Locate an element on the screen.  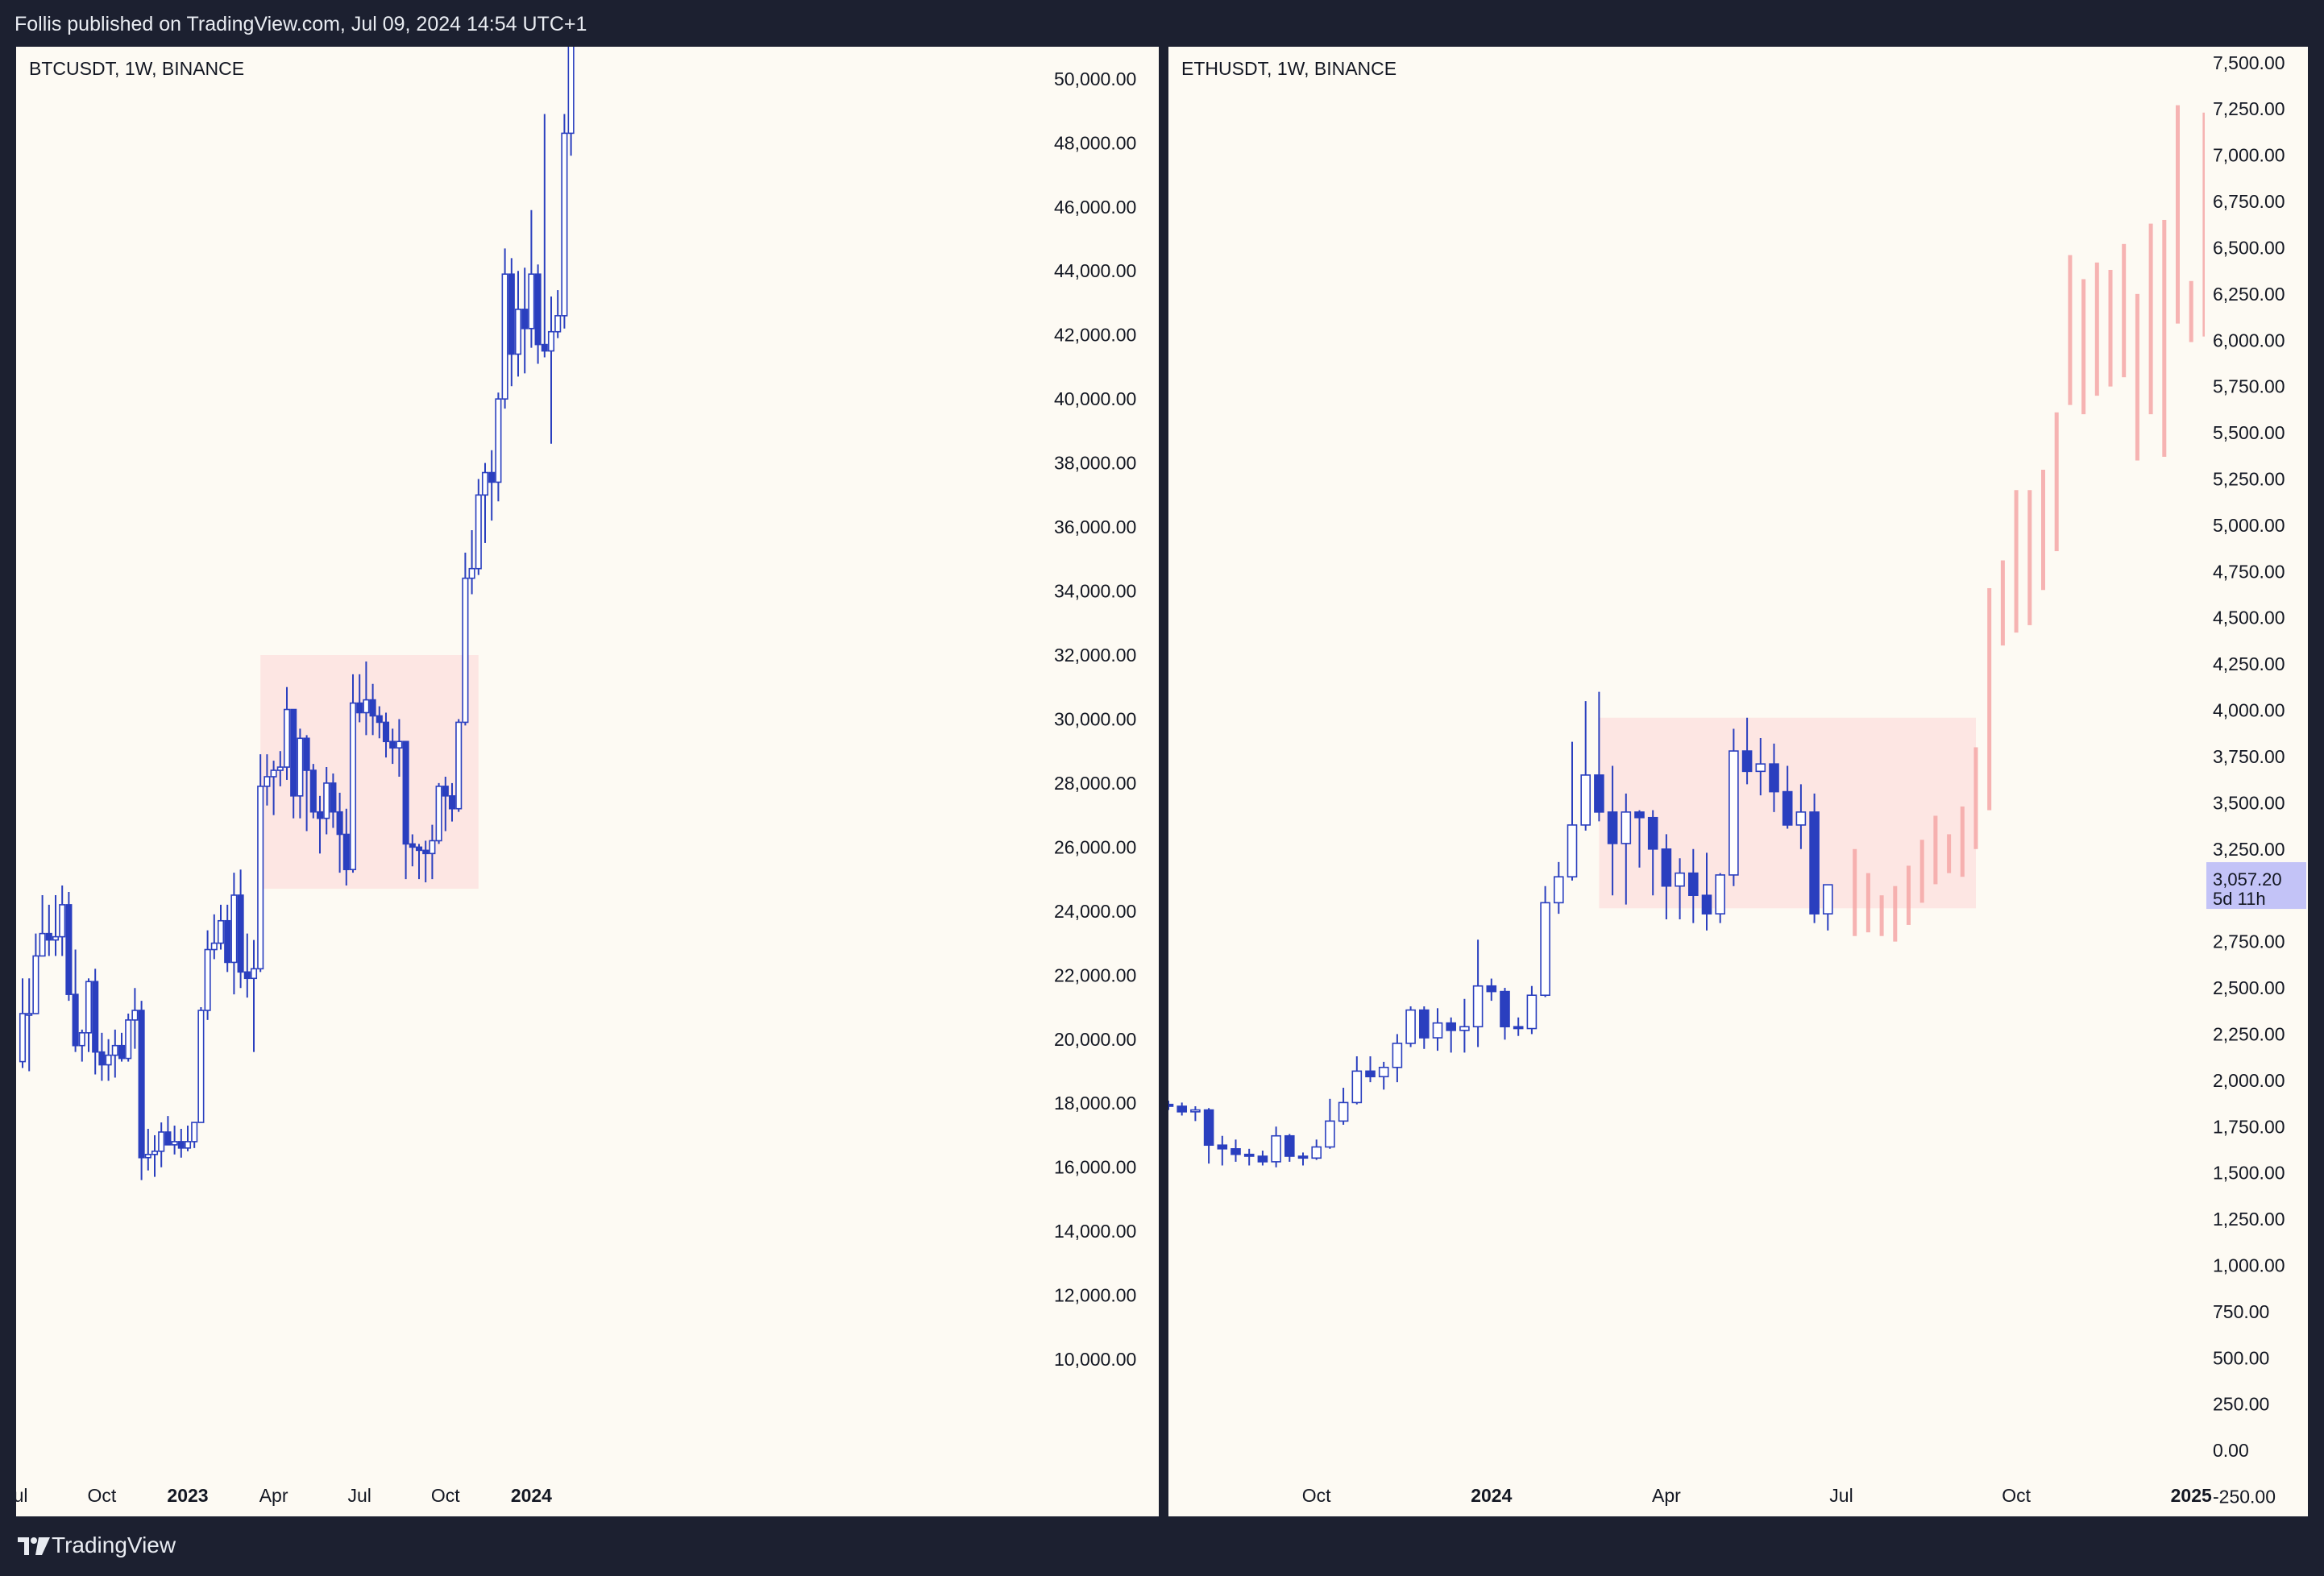
y-tick-label: 1,500.00 is located at coordinates (2249, 1173).